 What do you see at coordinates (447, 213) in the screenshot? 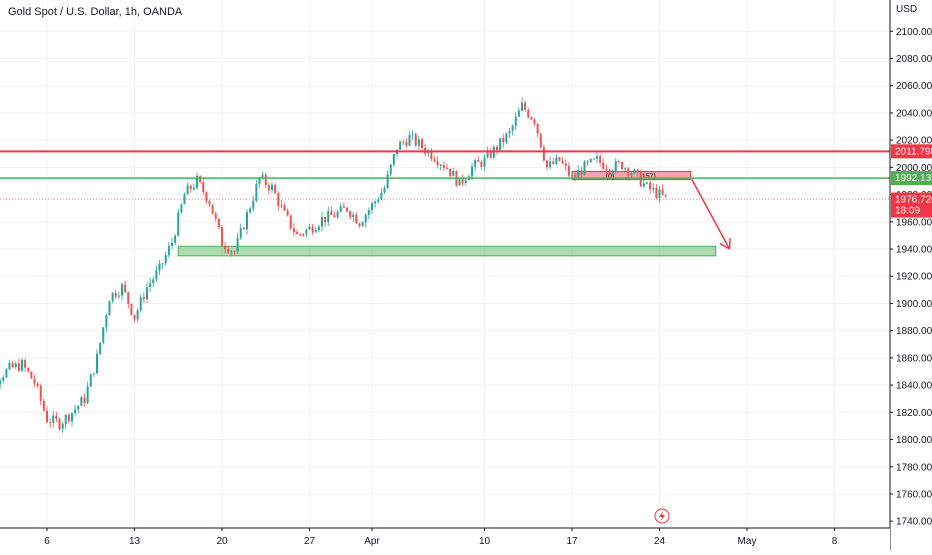
I see `zones-layer: (0) (157)` at bounding box center [447, 213].